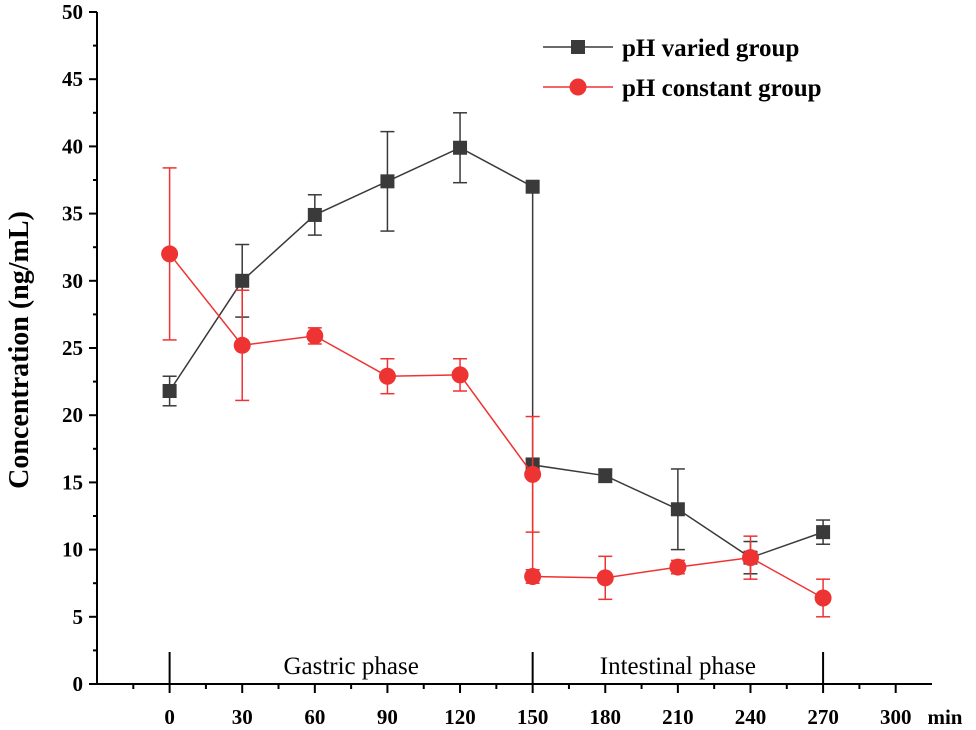 The height and width of the screenshot is (730, 976). Describe the element at coordinates (72, 348) in the screenshot. I see `y-tick-label: 25` at that location.